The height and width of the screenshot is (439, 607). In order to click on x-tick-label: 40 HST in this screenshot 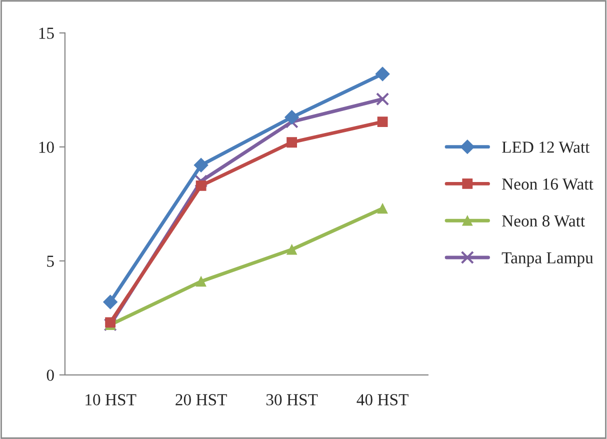, I will do `click(382, 400)`.